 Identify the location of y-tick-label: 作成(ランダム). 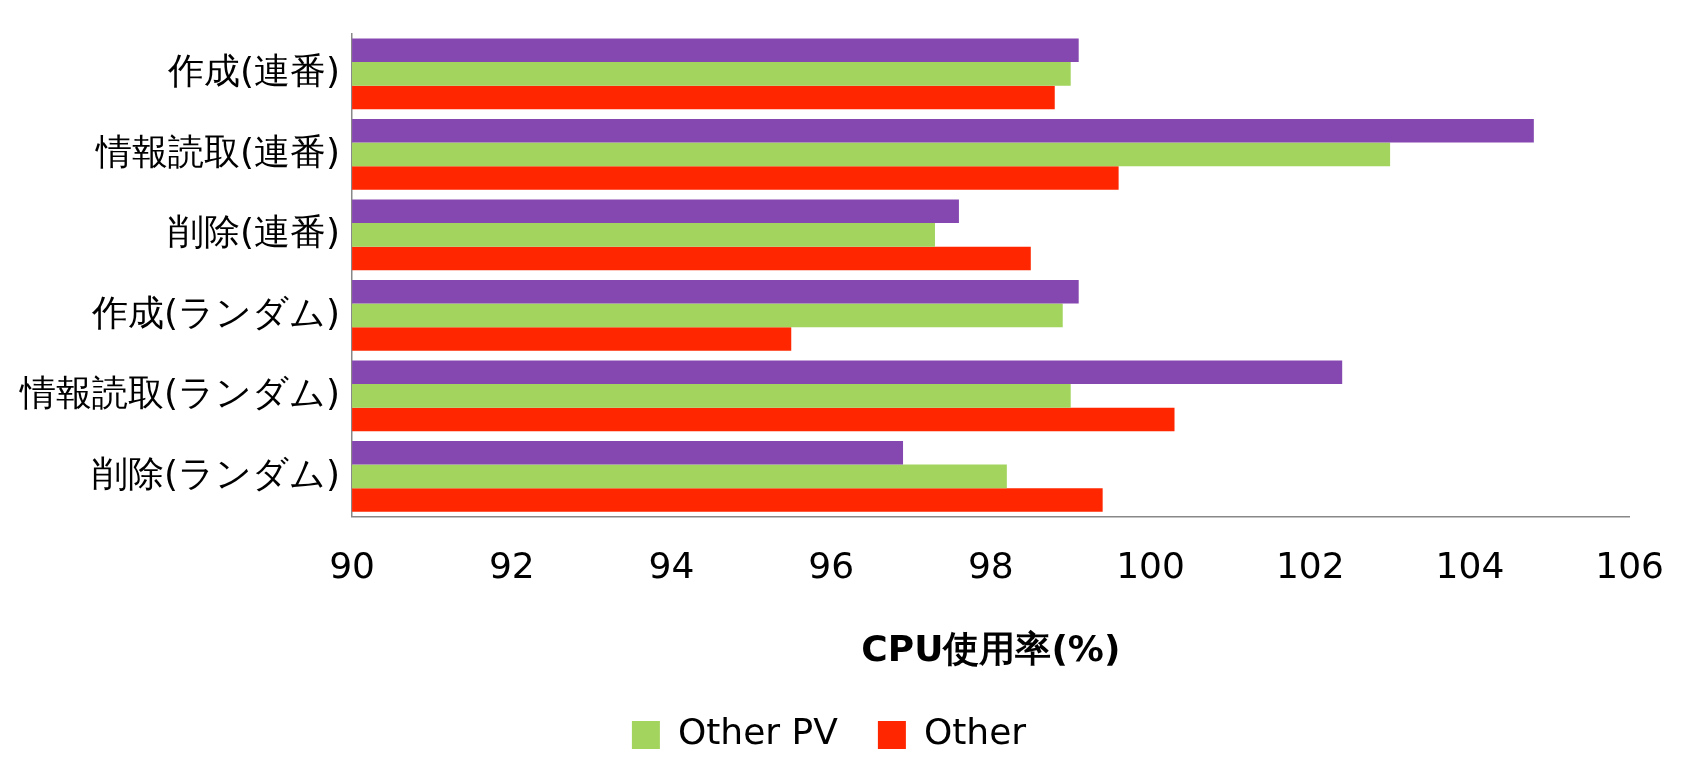
(216, 312).